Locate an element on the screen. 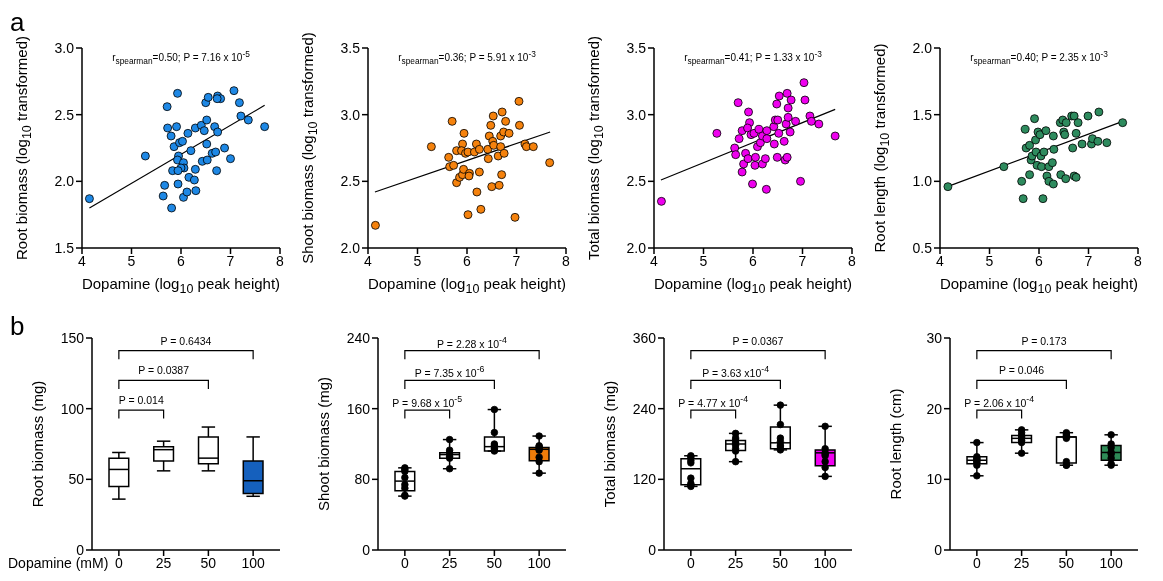  y-tick-label: 1.0 is located at coordinates (922, 181).